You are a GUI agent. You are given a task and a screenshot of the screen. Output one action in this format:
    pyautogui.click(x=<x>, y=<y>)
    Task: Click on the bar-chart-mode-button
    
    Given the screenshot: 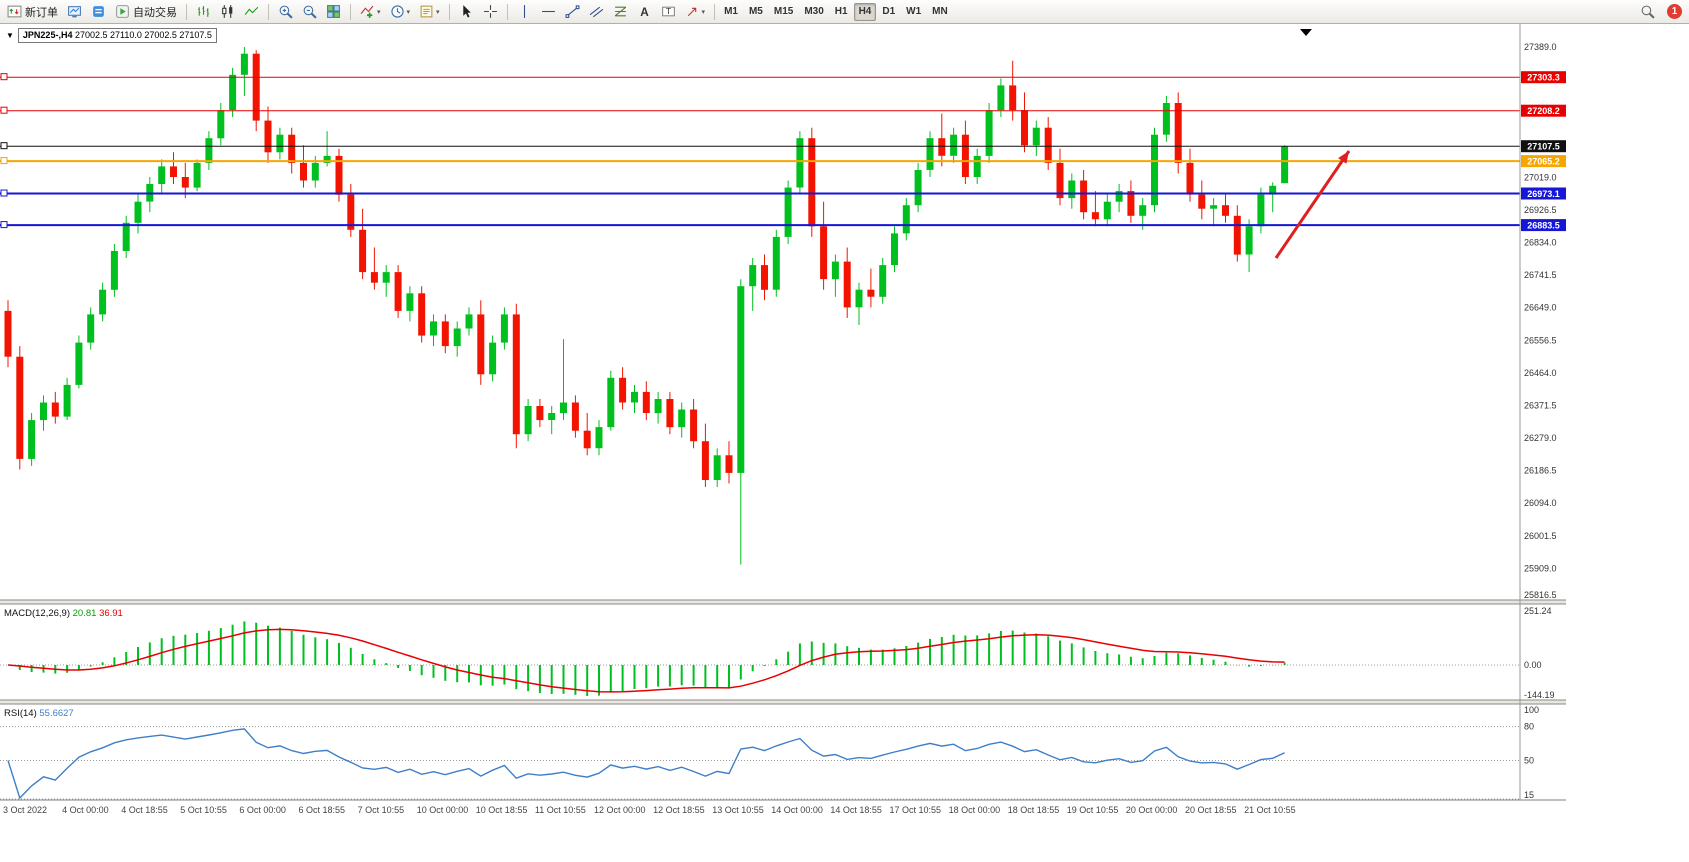 What is the action you would take?
    pyautogui.click(x=203, y=12)
    